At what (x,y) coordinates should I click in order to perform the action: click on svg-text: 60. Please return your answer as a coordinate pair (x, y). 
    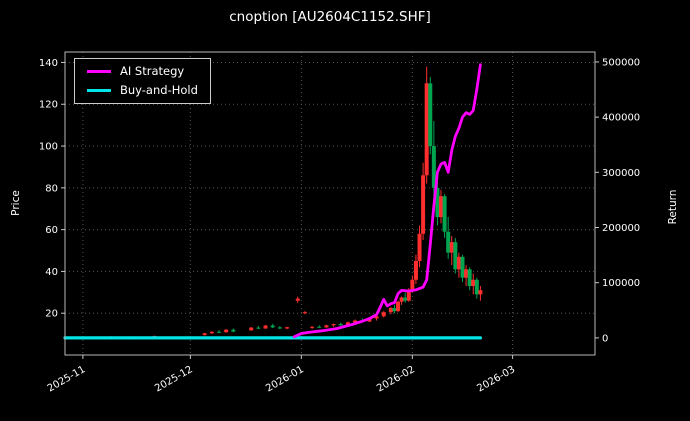
    Looking at the image, I should click on (51, 230).